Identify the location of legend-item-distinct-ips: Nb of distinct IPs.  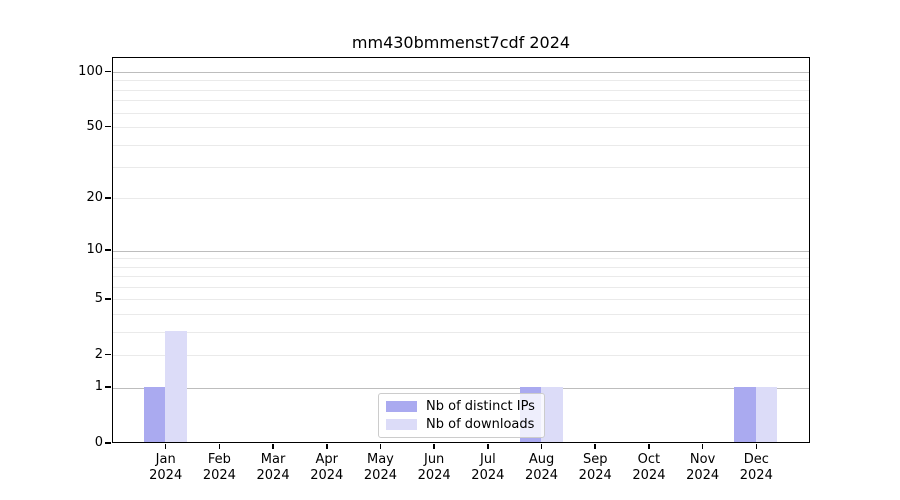
(461, 406).